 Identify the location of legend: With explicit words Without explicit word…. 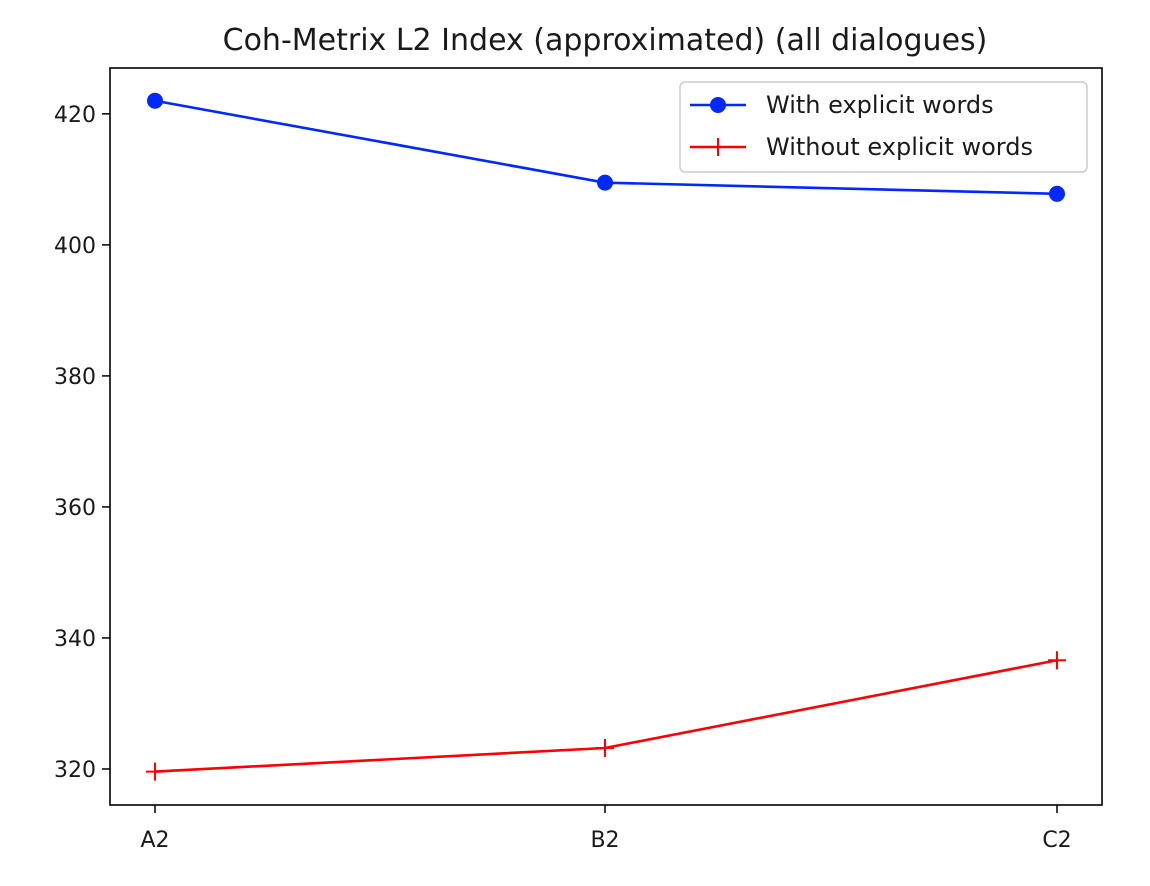
(883, 127).